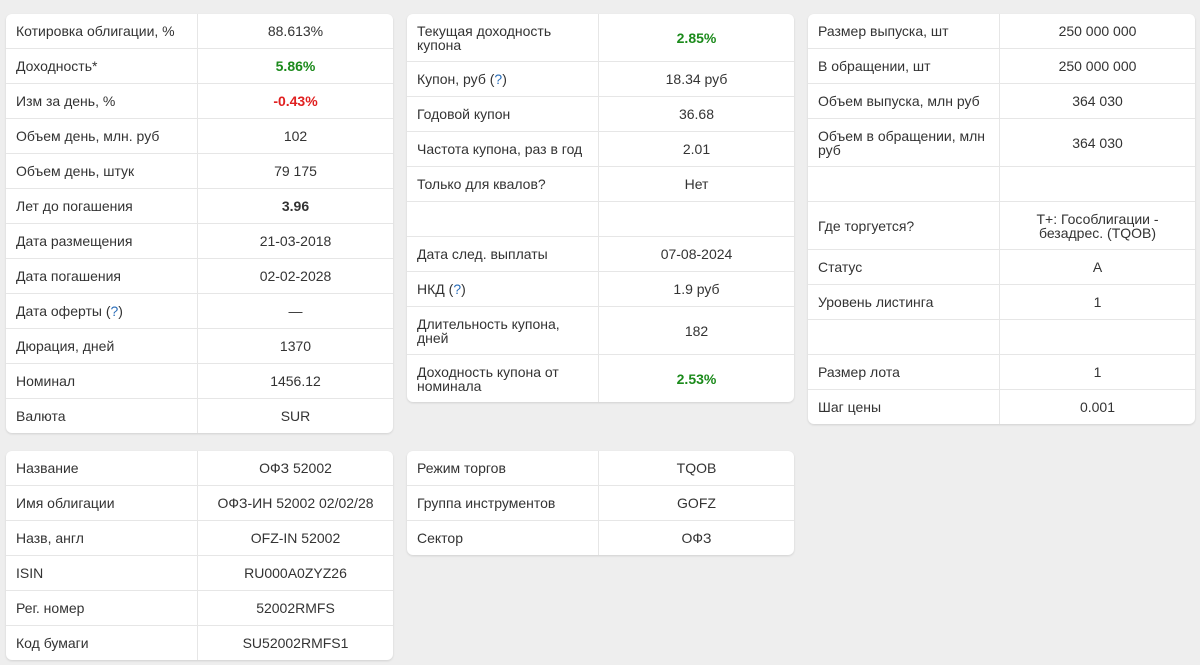  What do you see at coordinates (503, 254) in the screenshot?
I see `row-label: Дата след. выплаты` at bounding box center [503, 254].